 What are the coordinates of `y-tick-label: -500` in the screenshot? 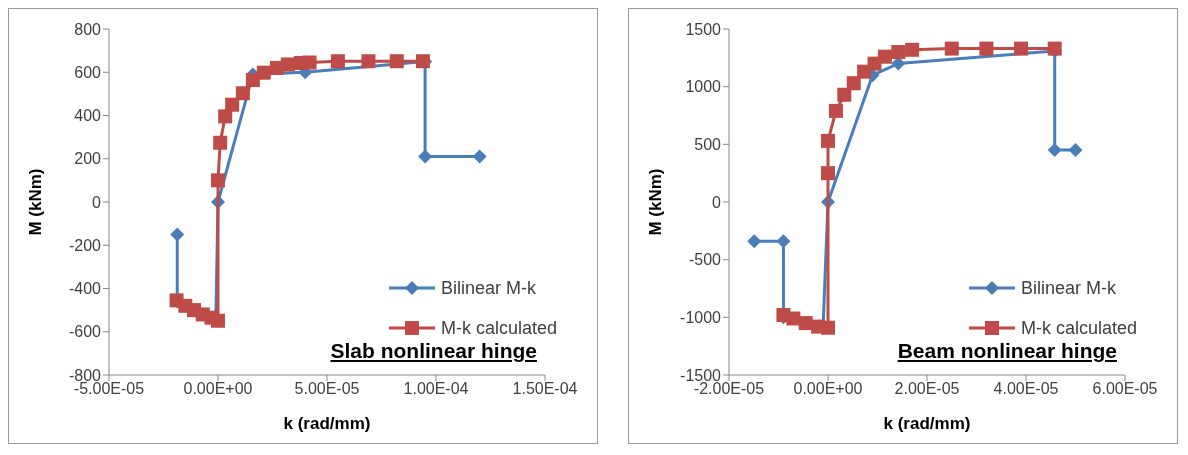 It's located at (705, 260).